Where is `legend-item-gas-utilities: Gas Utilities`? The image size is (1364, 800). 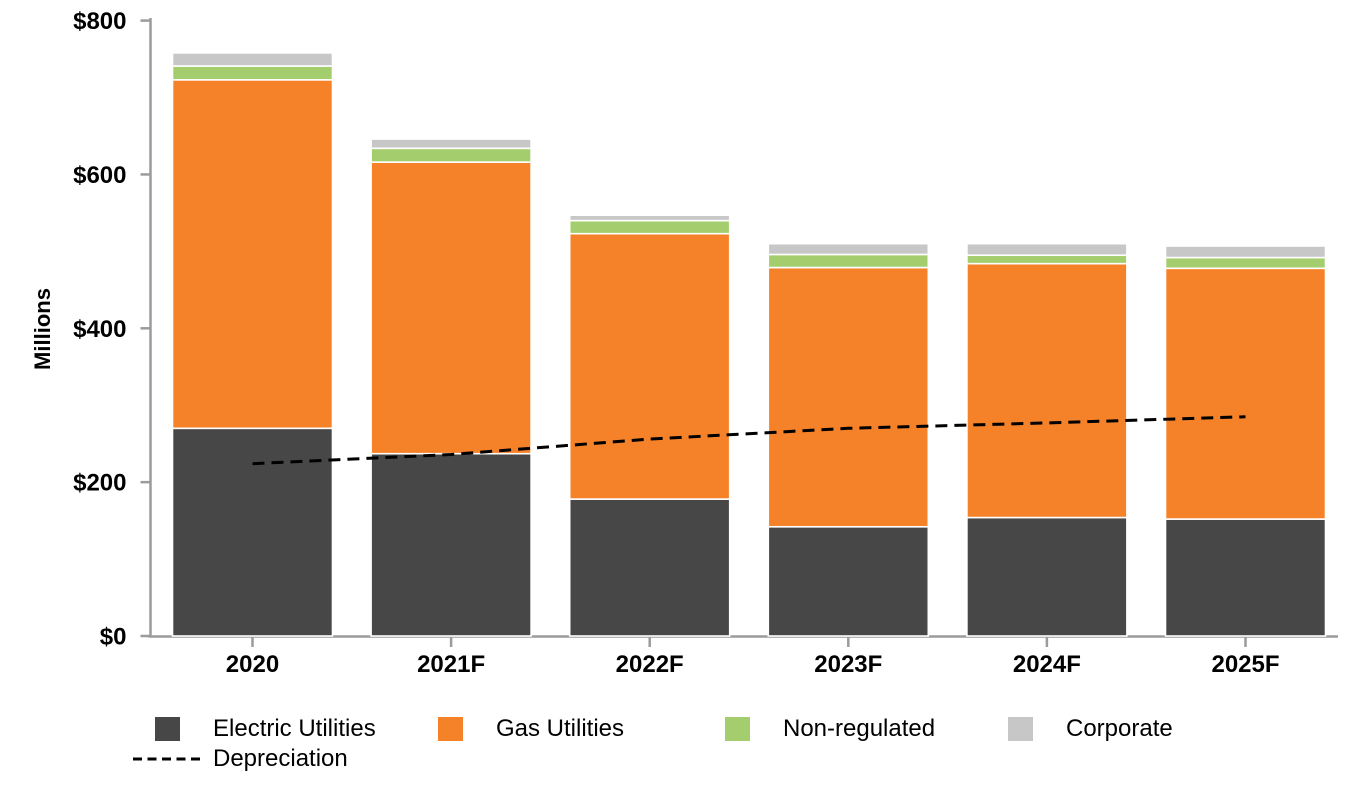 legend-item-gas-utilities: Gas Utilities is located at coordinates (531, 728).